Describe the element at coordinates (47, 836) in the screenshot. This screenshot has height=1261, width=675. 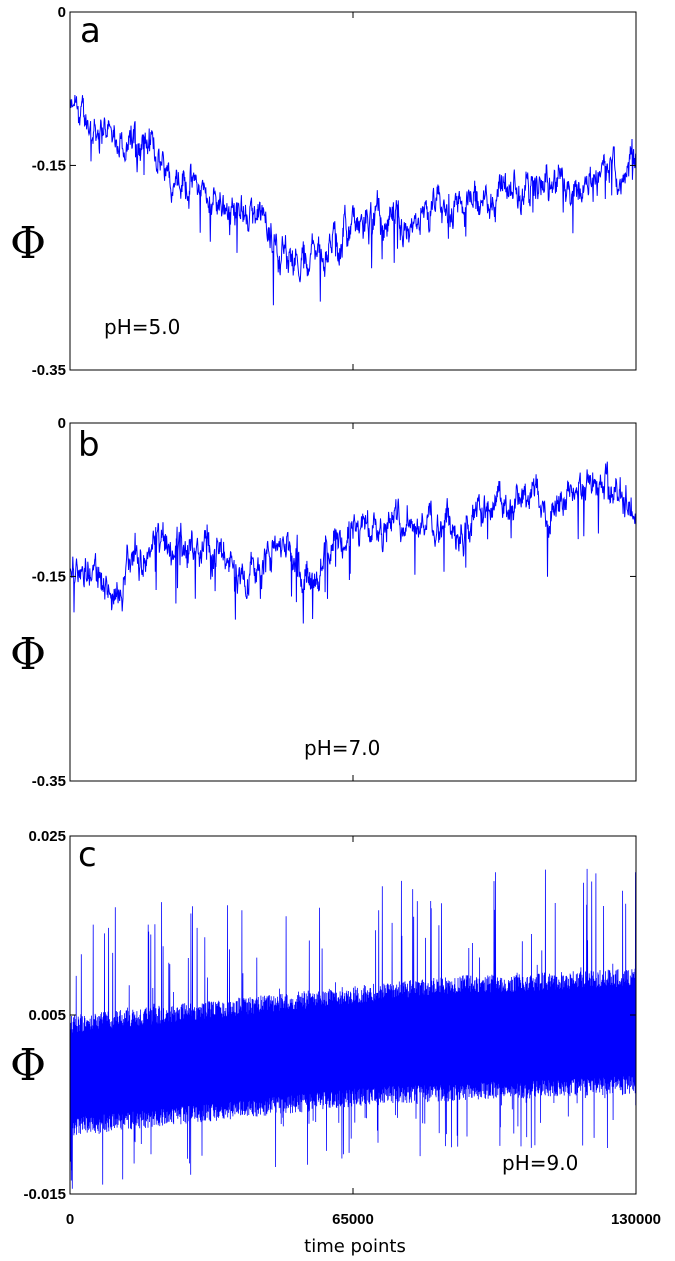
I see `ytick-label: 0.025` at that location.